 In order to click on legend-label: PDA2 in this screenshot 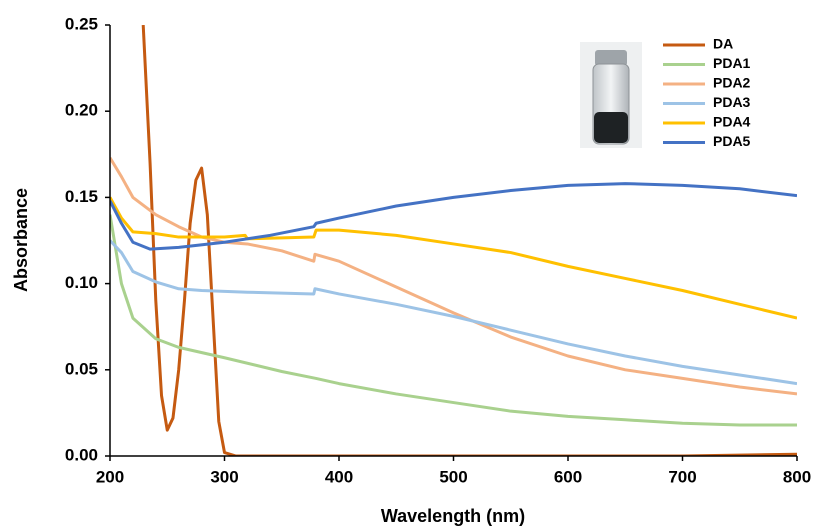, I will do `click(732, 83)`.